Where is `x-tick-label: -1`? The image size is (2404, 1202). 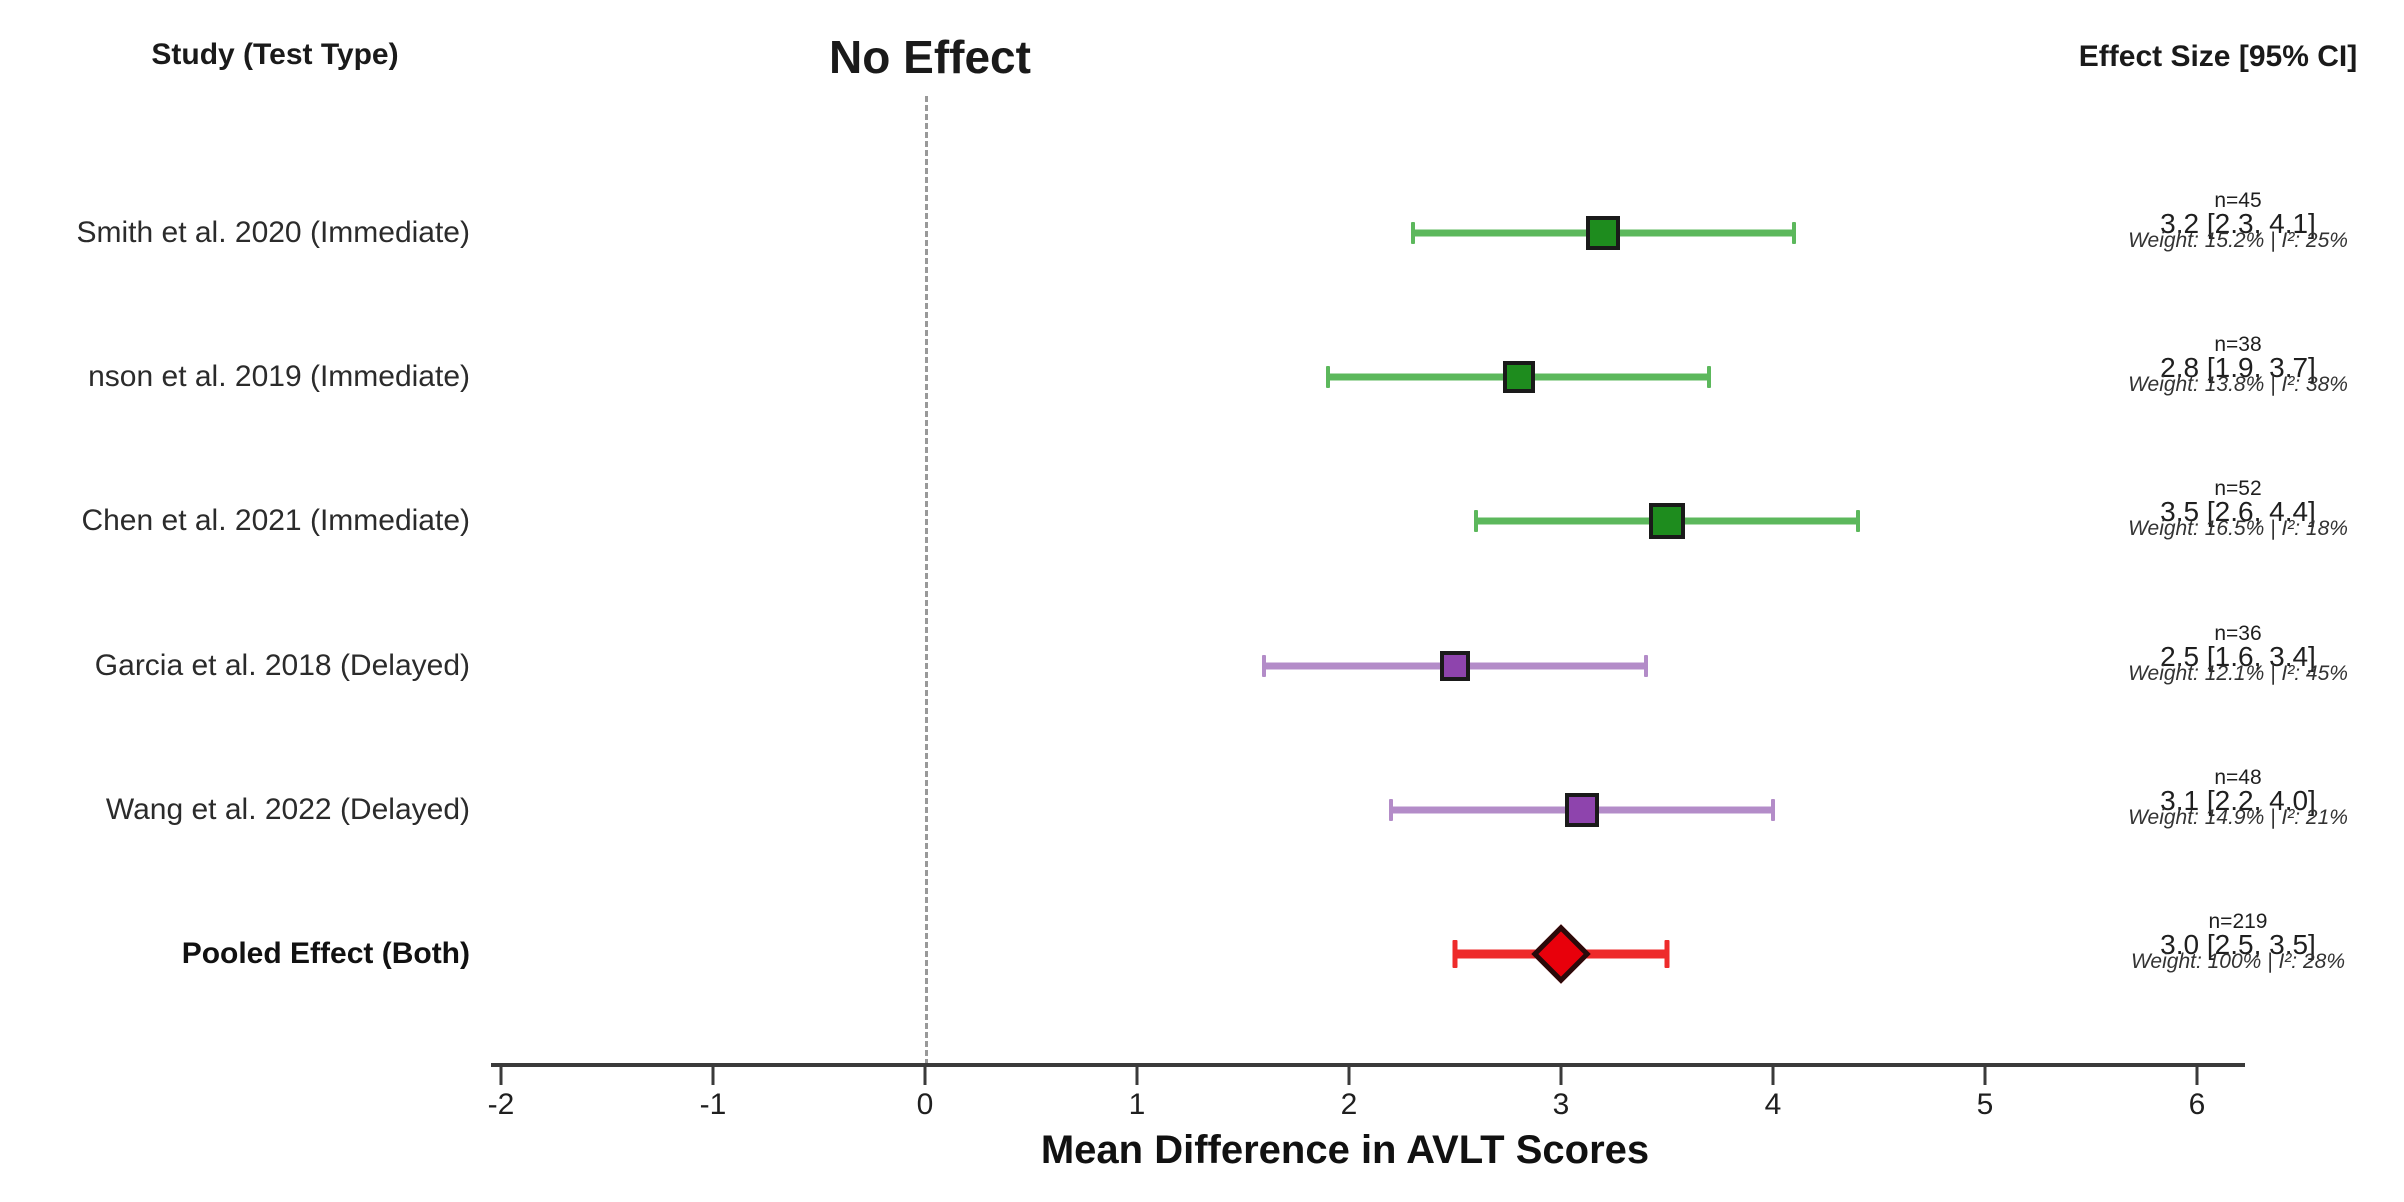 x-tick-label: -1 is located at coordinates (713, 1104).